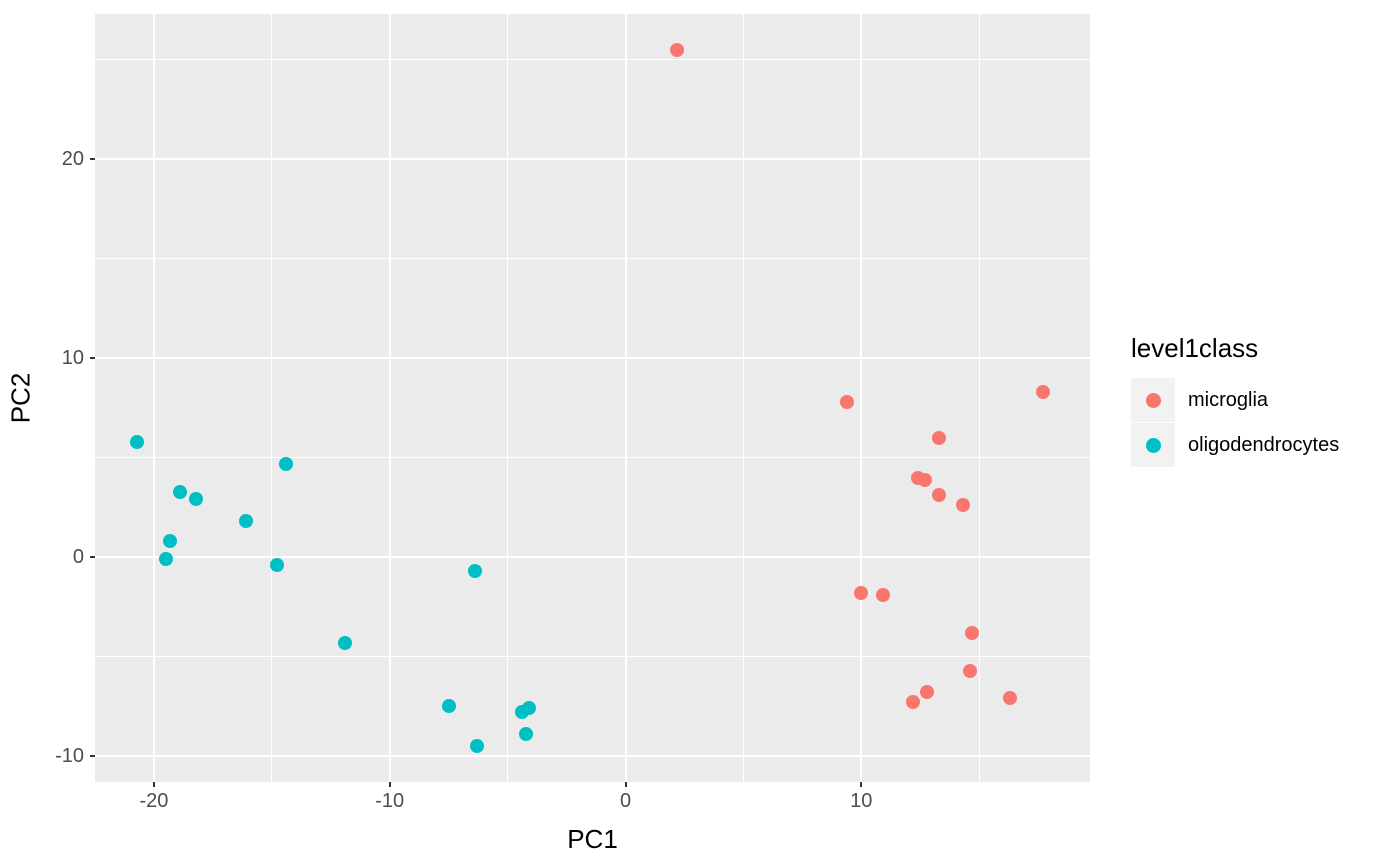  Describe the element at coordinates (154, 801) in the screenshot. I see `x-tick-label: -20` at that location.